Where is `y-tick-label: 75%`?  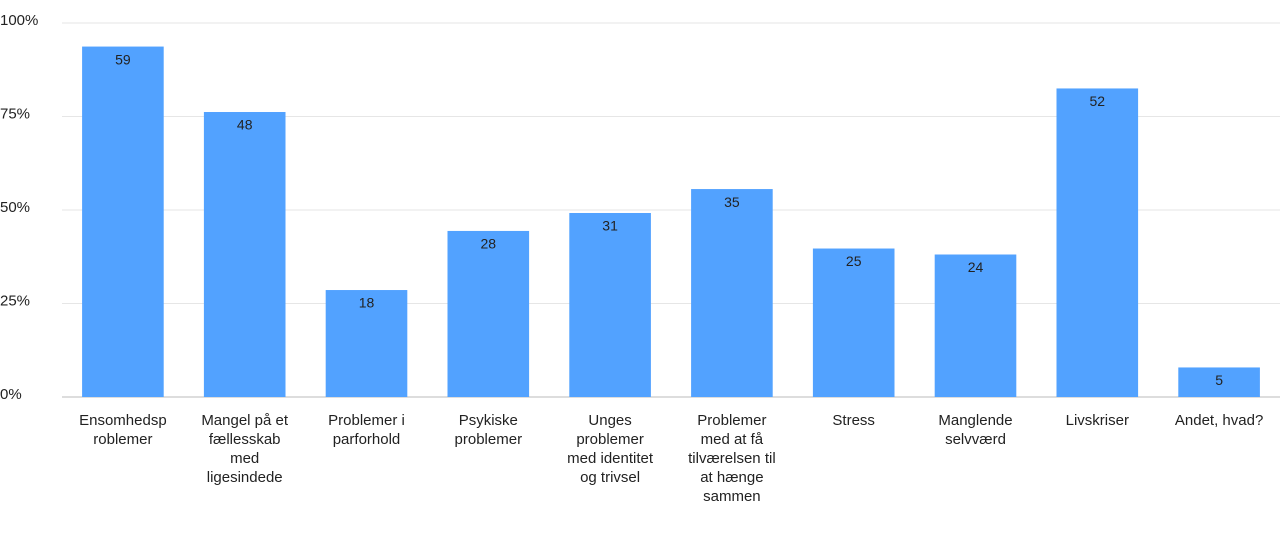 y-tick-label: 75% is located at coordinates (15, 113).